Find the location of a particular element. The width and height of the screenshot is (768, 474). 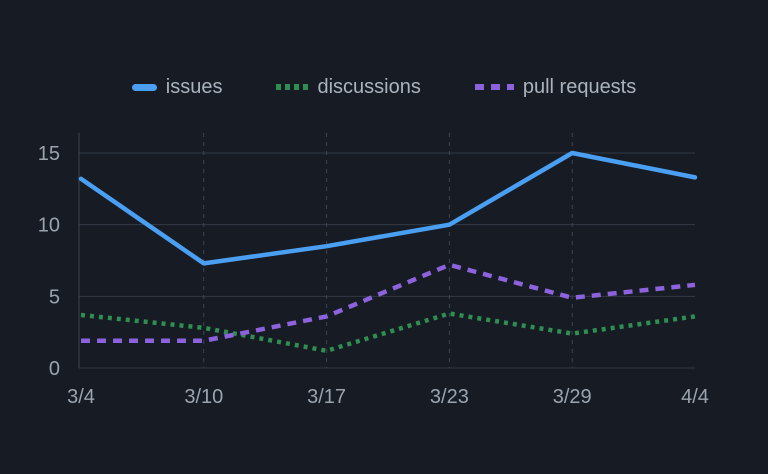

discussions-line-swatch-icon is located at coordinates (292, 87).